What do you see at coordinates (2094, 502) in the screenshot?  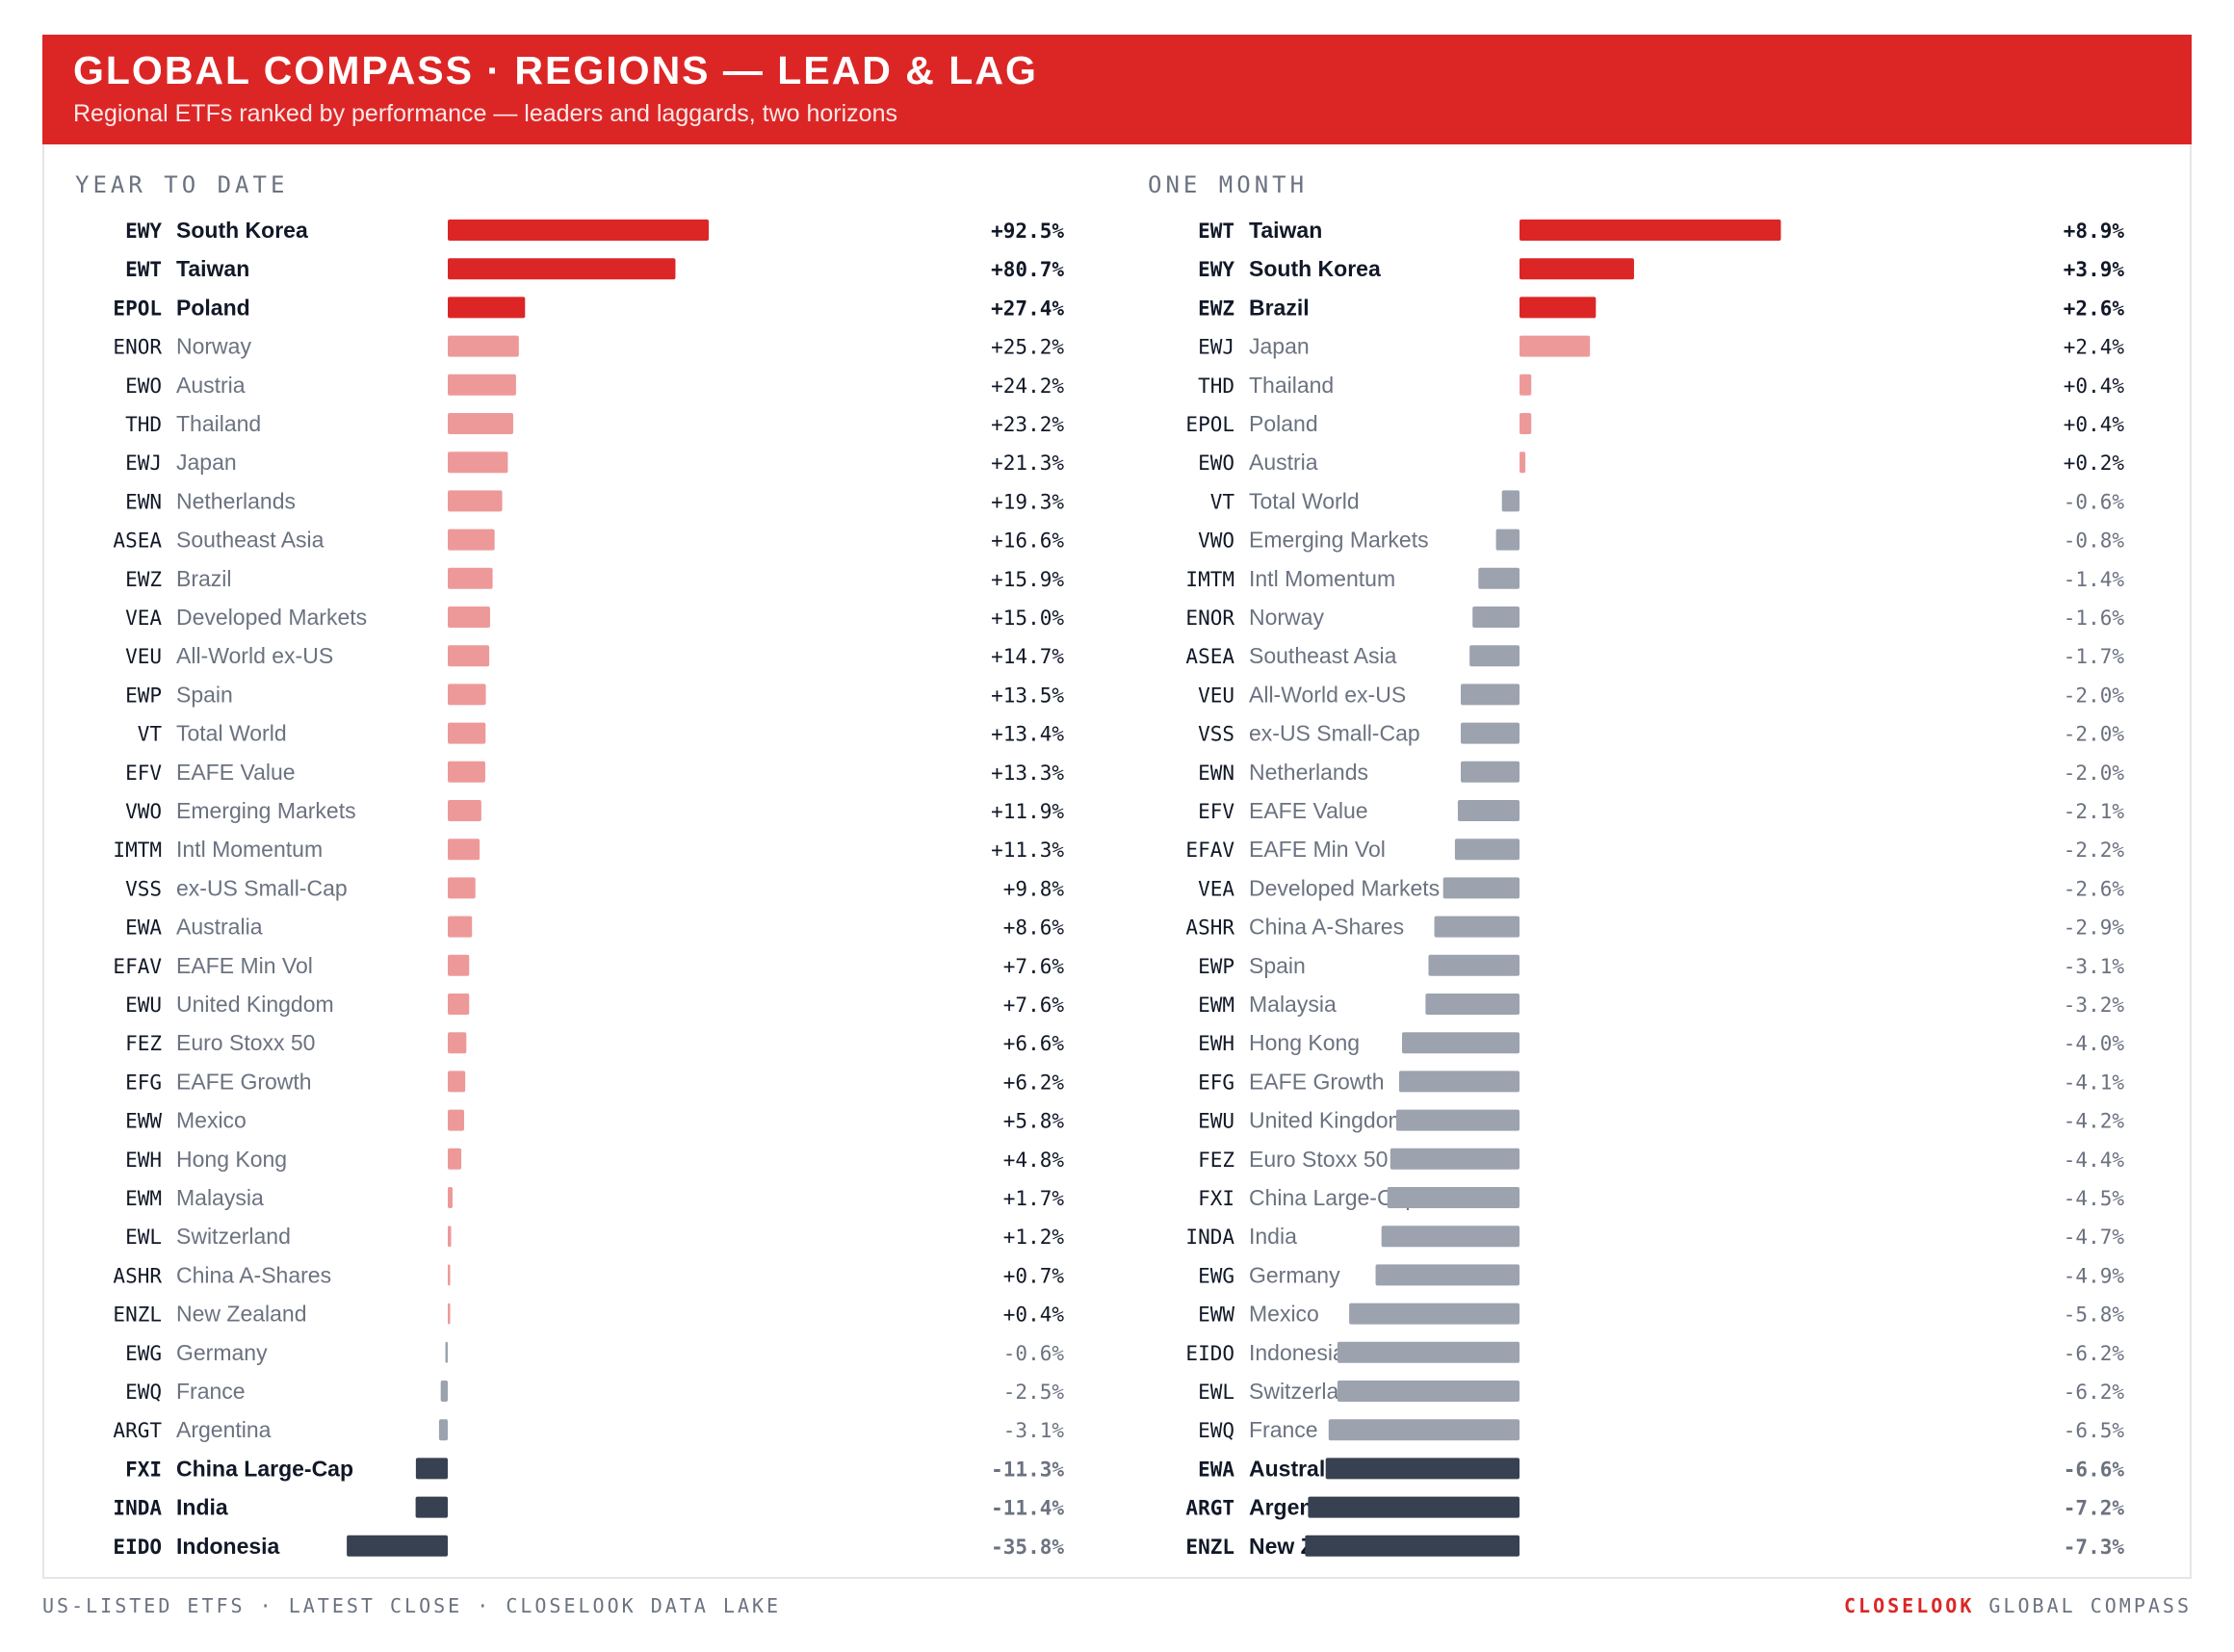 I see `row-value: -0.6%` at bounding box center [2094, 502].